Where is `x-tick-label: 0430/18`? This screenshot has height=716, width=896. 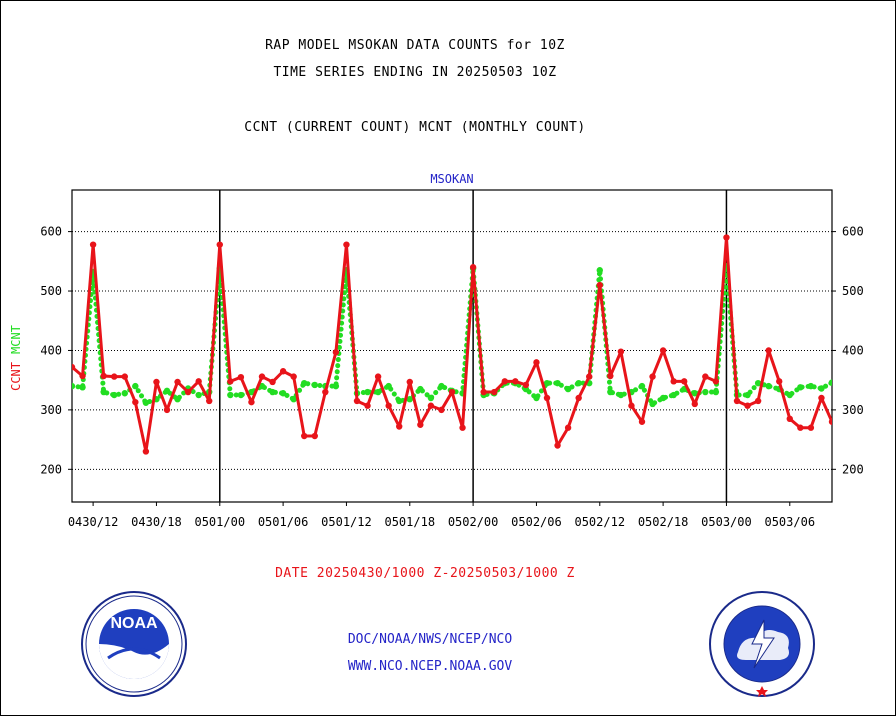 x-tick-label: 0430/18 is located at coordinates (156, 522).